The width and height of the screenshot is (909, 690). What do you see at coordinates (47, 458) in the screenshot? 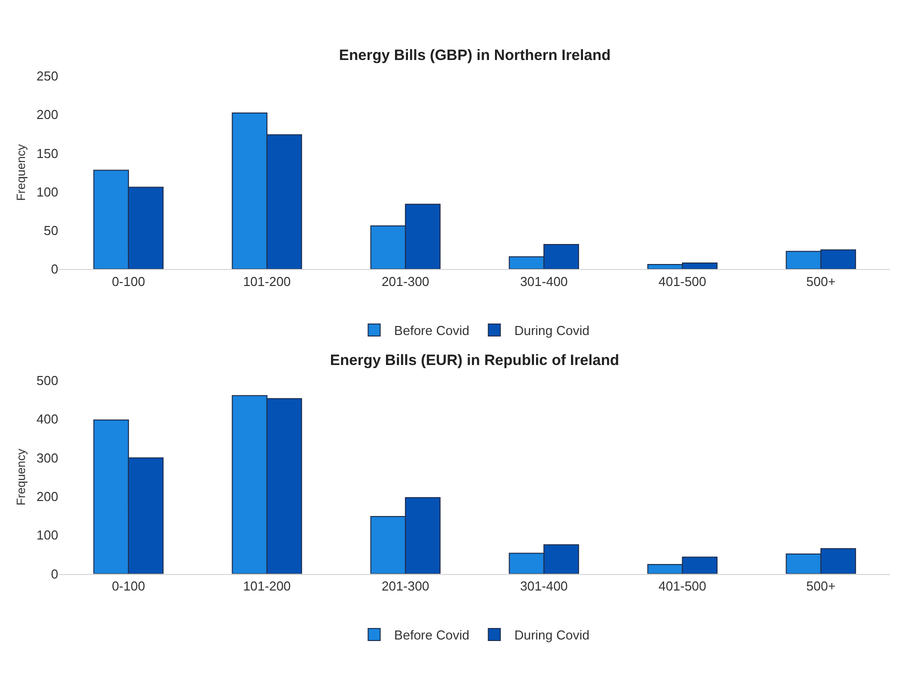
I see `y-tick-label: 300` at bounding box center [47, 458].